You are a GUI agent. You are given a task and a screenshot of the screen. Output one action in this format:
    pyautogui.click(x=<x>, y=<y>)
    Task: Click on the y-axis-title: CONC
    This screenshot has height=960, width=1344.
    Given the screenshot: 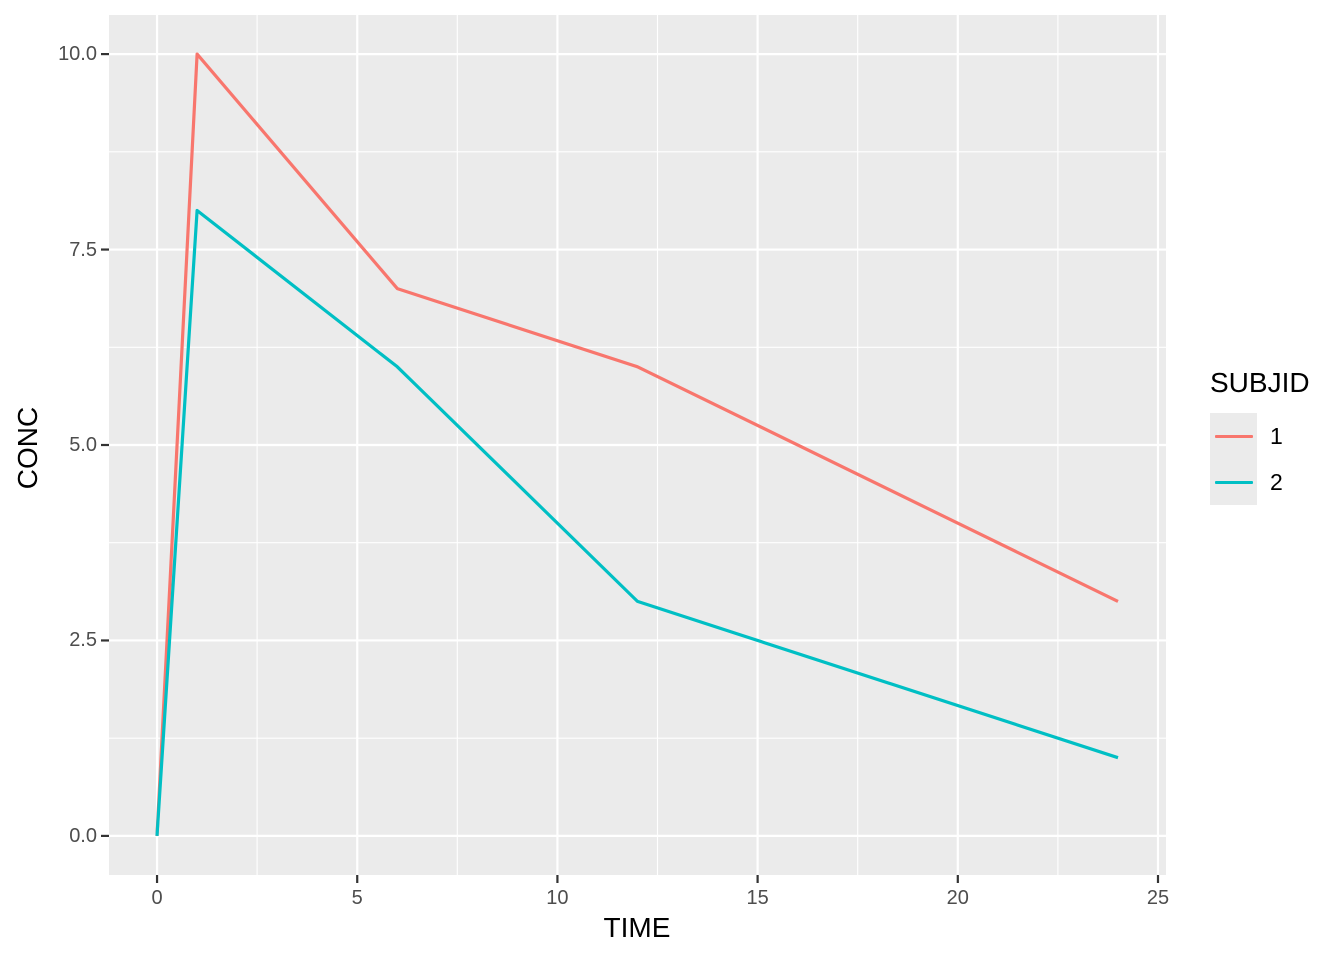 What is the action you would take?
    pyautogui.click(x=27, y=448)
    